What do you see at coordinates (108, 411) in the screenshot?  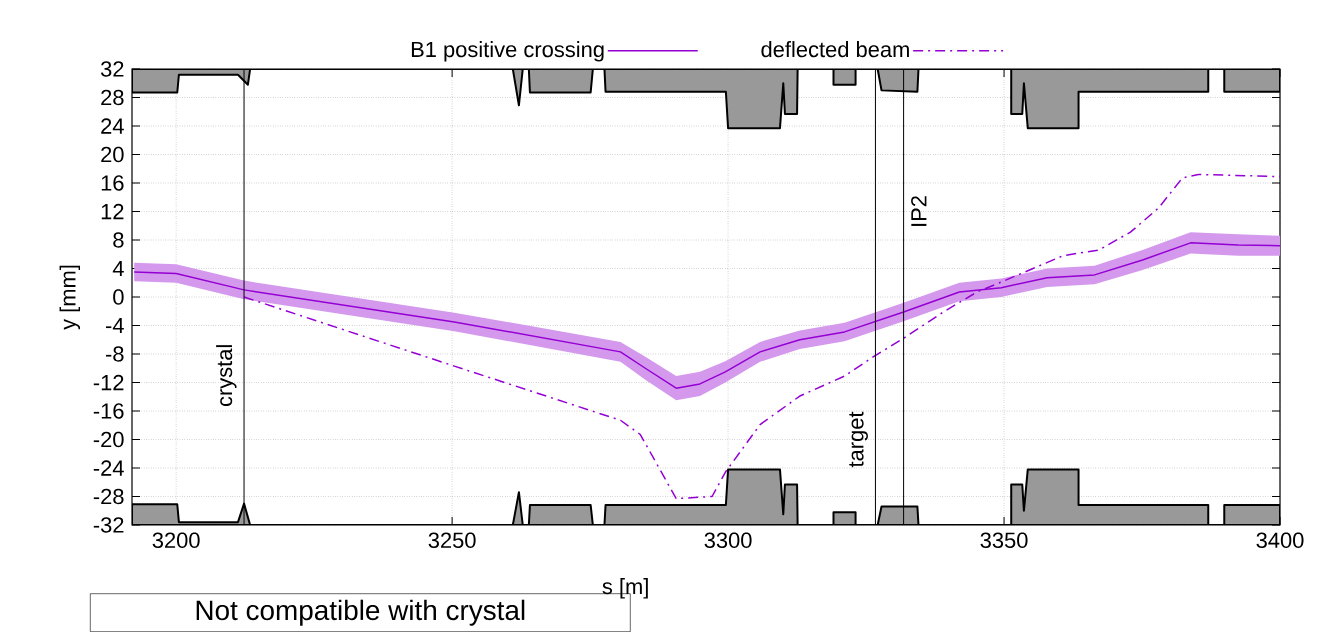 I see `y-tick-label: -16` at bounding box center [108, 411].